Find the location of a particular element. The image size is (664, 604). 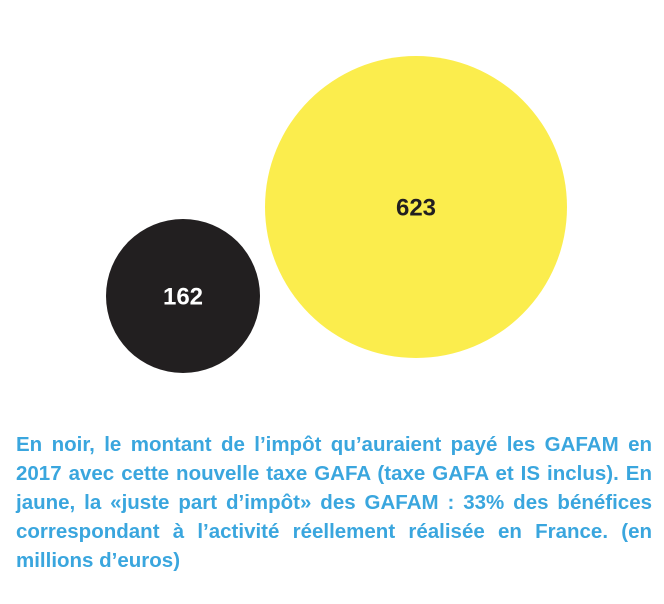

bubble-black-circle is located at coordinates (183, 296).